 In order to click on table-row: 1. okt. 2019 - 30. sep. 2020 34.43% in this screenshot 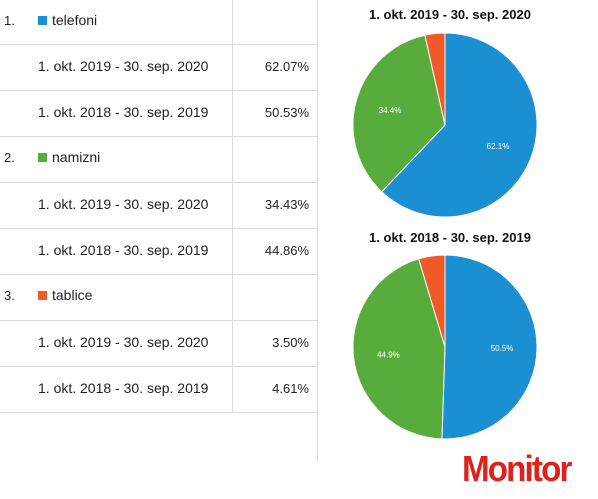, I will do `click(159, 206)`.